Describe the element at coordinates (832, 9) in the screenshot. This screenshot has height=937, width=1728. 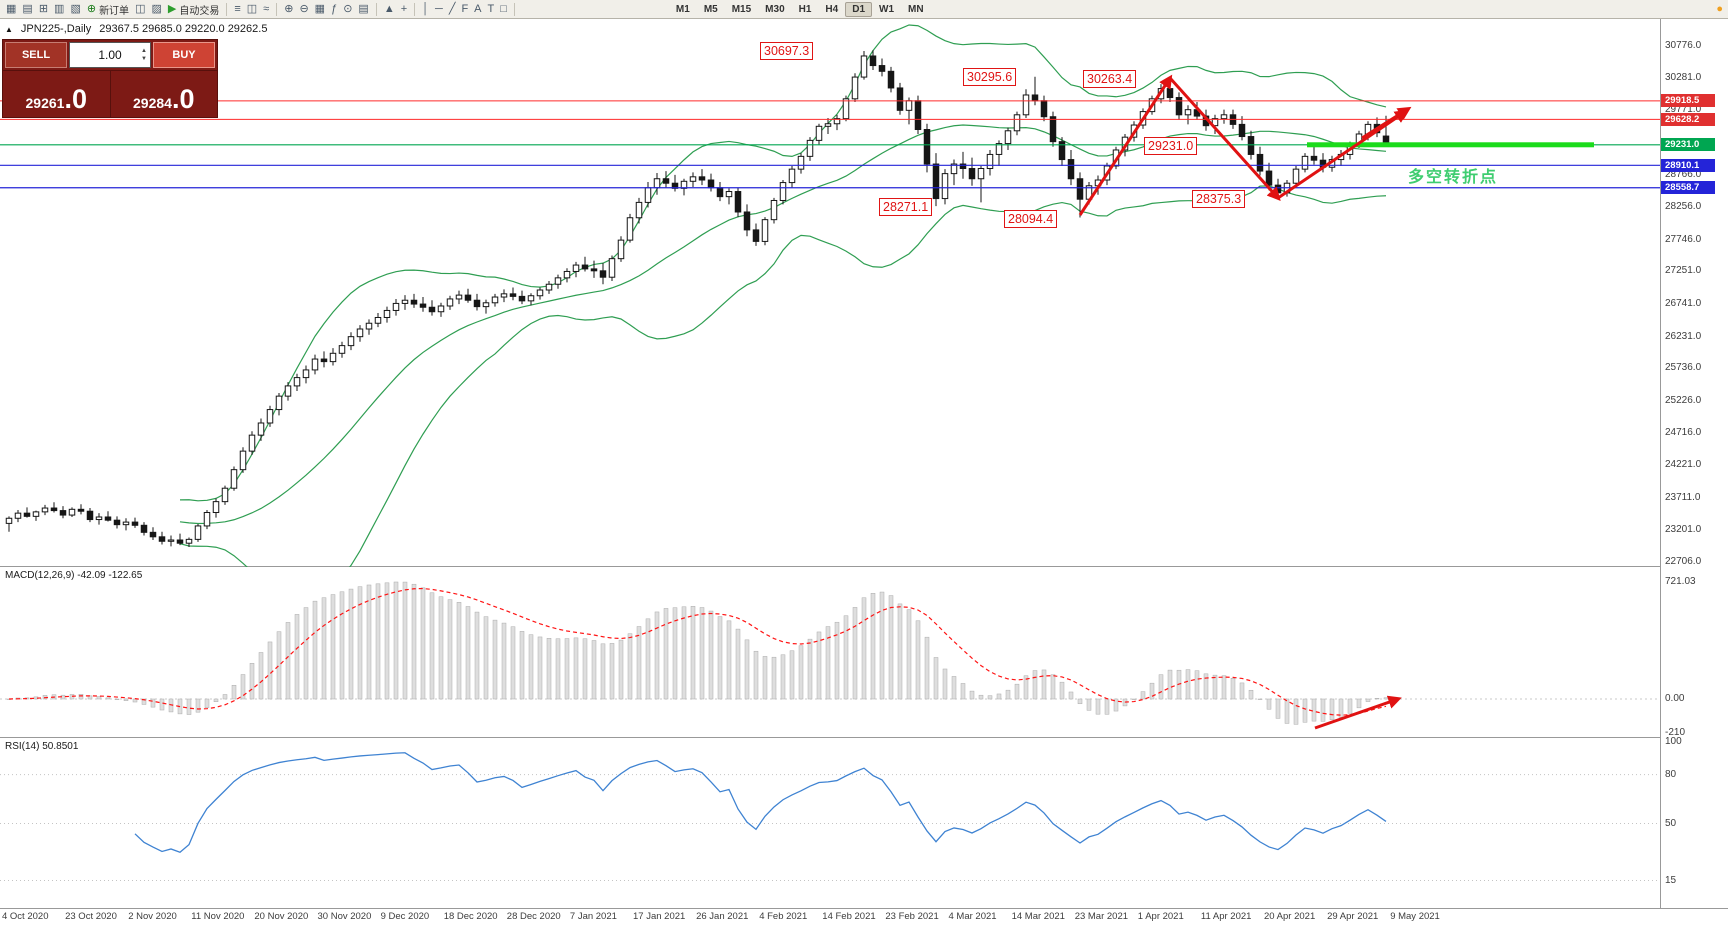
I see `timeframe-h4: H4` at that location.